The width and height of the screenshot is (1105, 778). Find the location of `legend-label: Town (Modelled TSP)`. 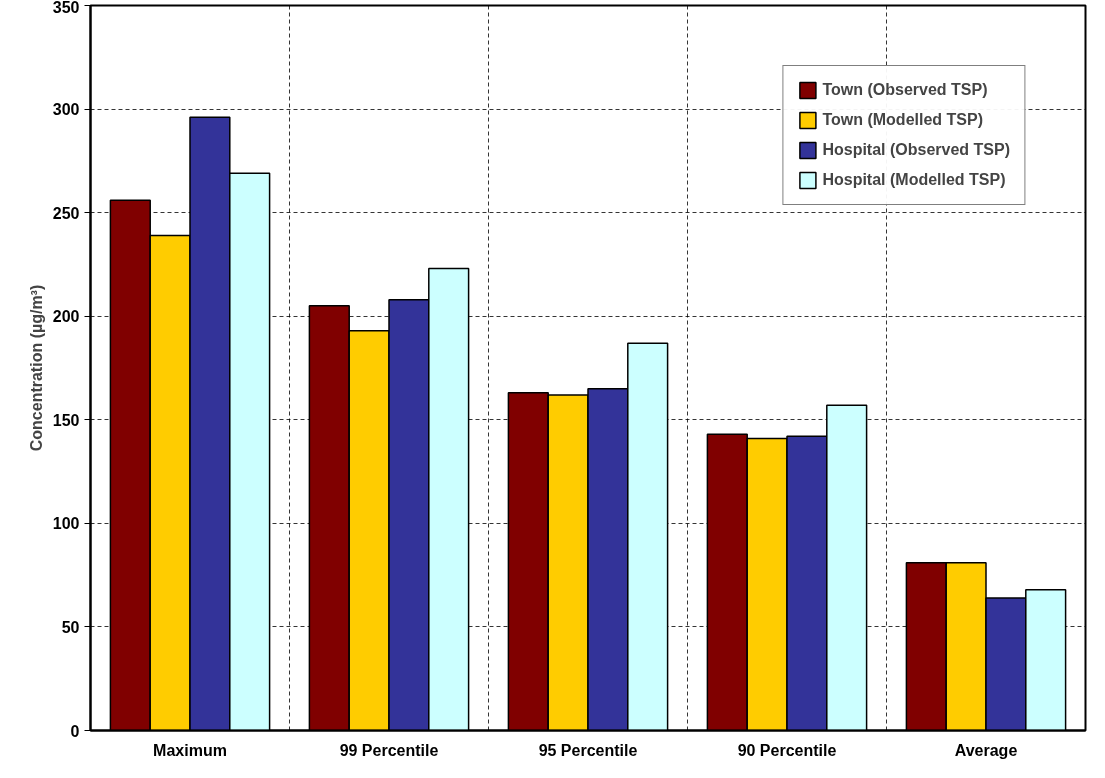

legend-label: Town (Modelled TSP) is located at coordinates (902, 120).